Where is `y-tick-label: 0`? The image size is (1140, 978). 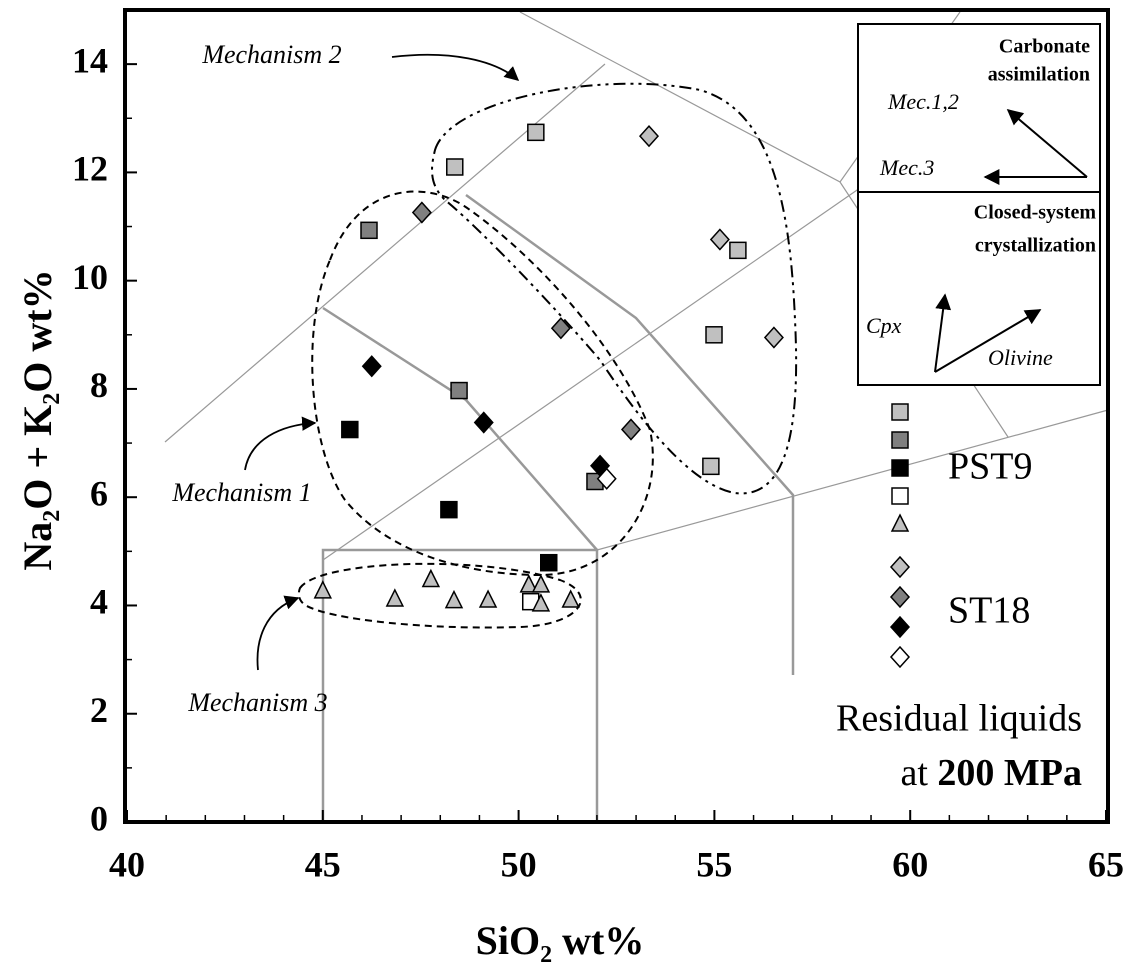
y-tick-label: 0 is located at coordinates (99, 818).